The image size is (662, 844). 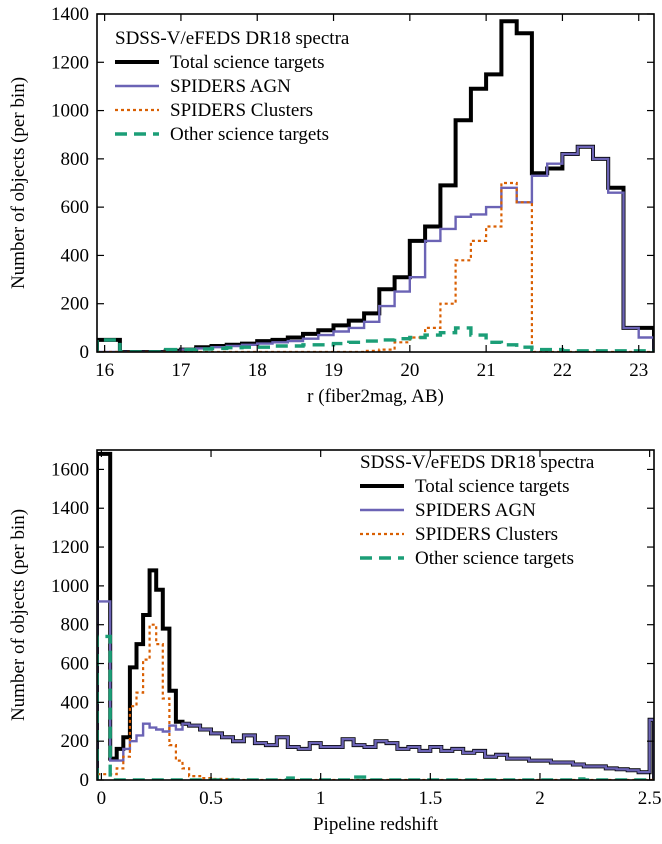 I want to click on x-tick-label: 20, so click(x=409, y=370).